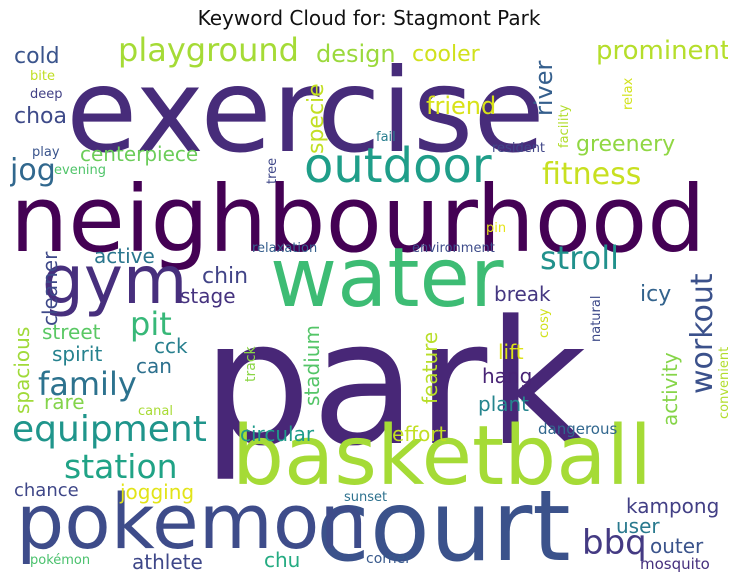  I want to click on word-spacious: spacious, so click(22, 370).